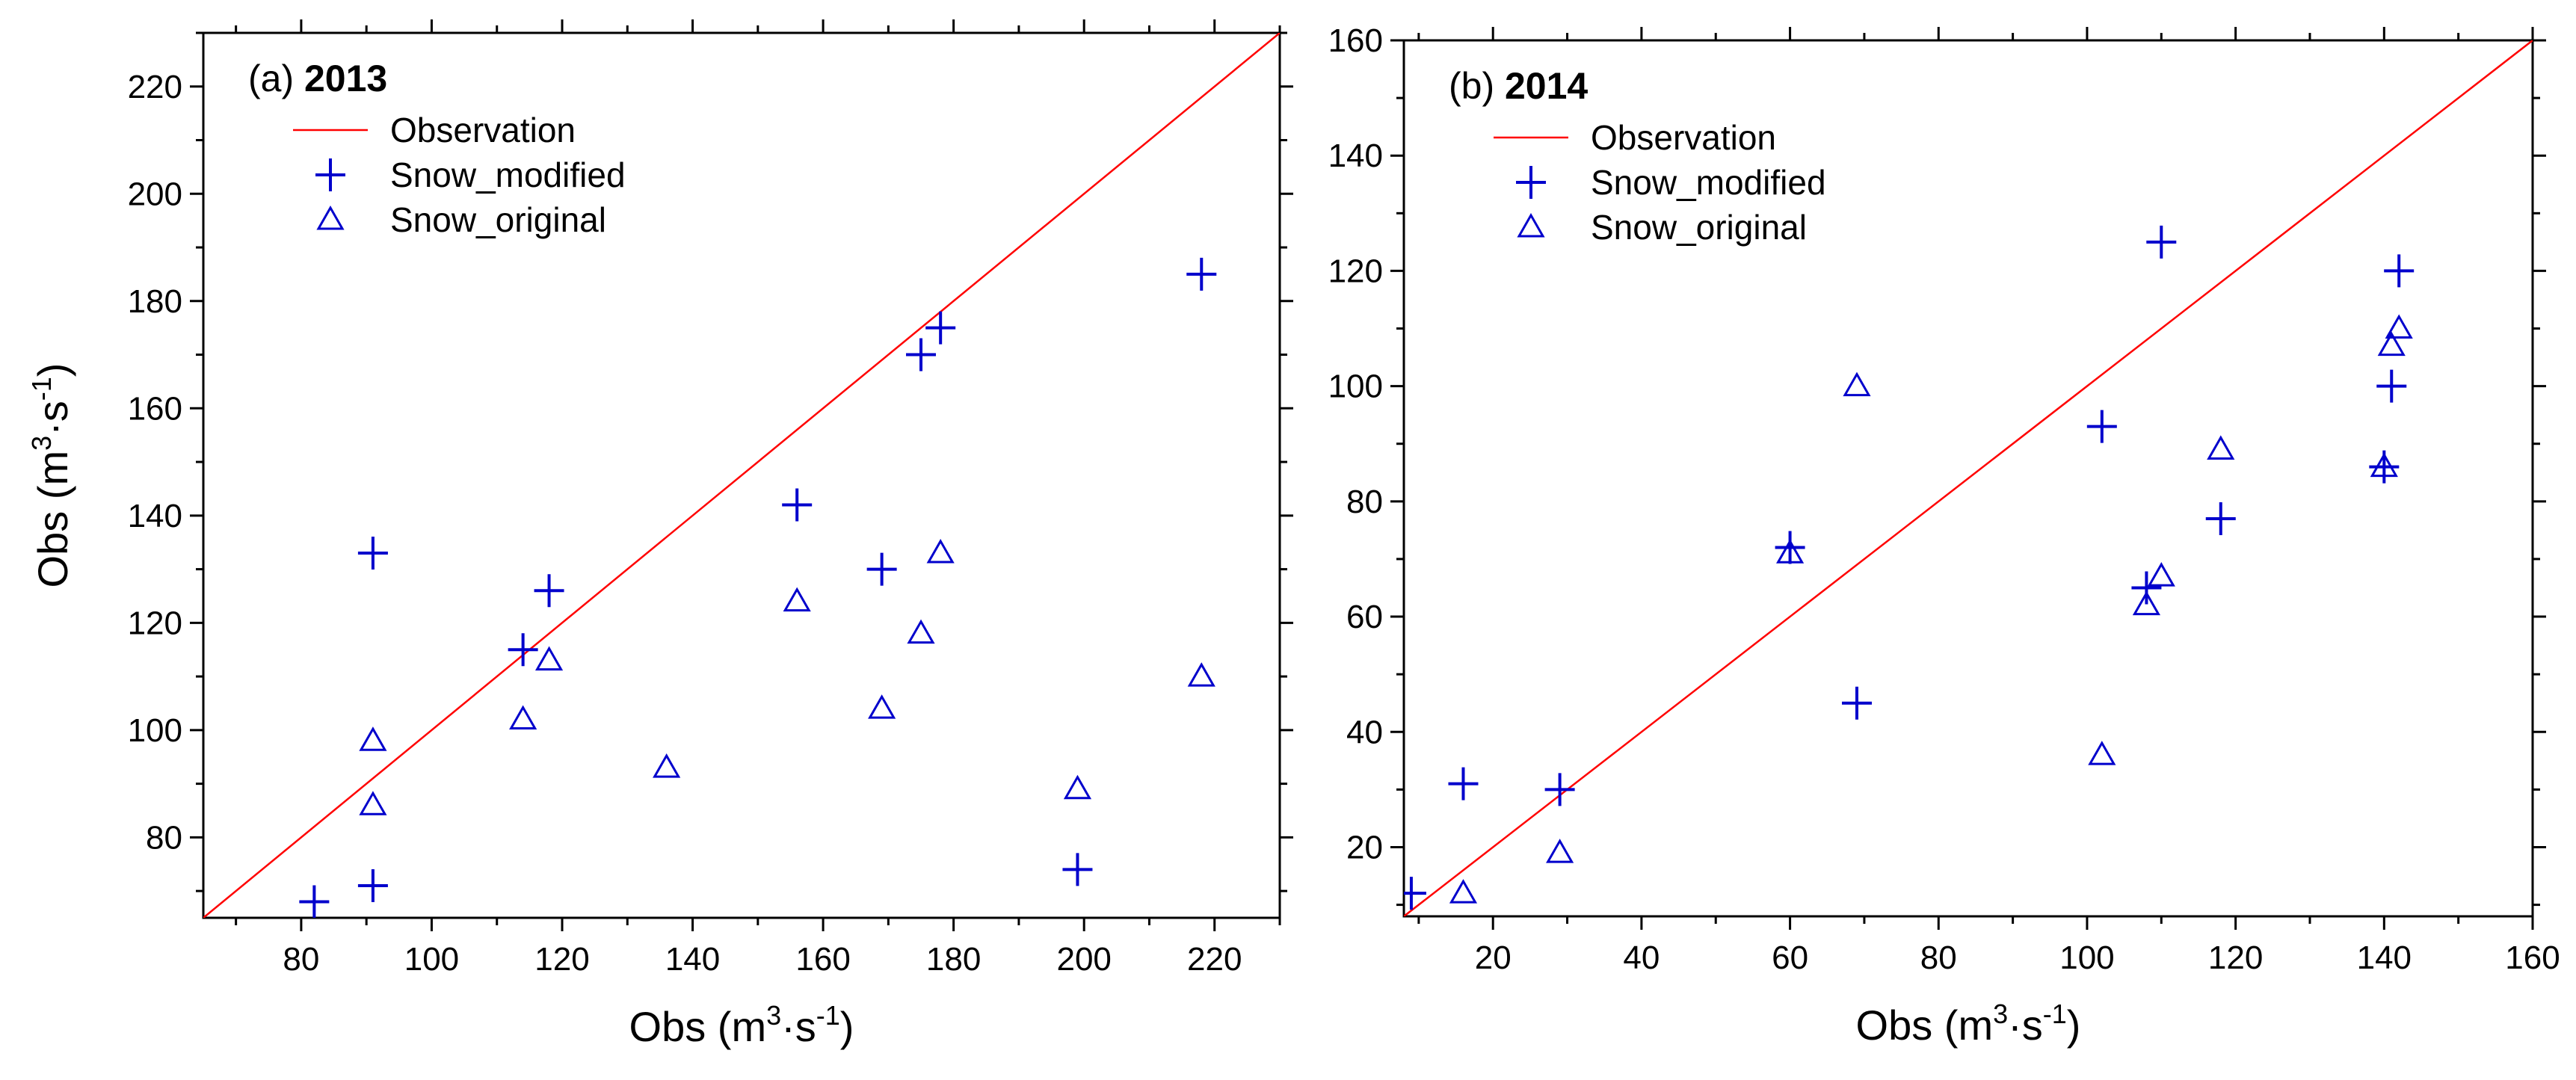 Image resolution: width=2576 pixels, height=1080 pixels. I want to click on x-tick-label-b: 120, so click(2235, 958).